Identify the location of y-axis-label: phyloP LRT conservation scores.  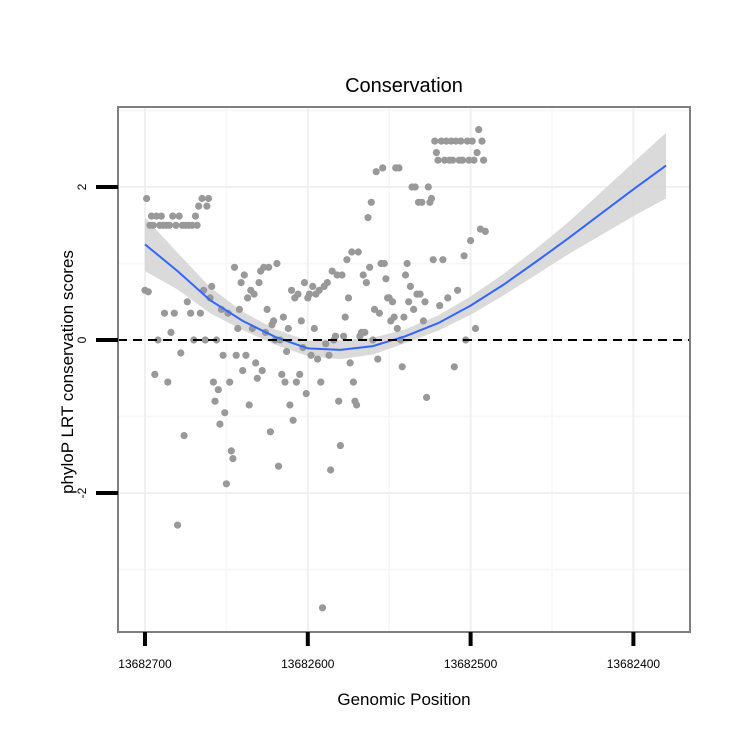
(67, 372).